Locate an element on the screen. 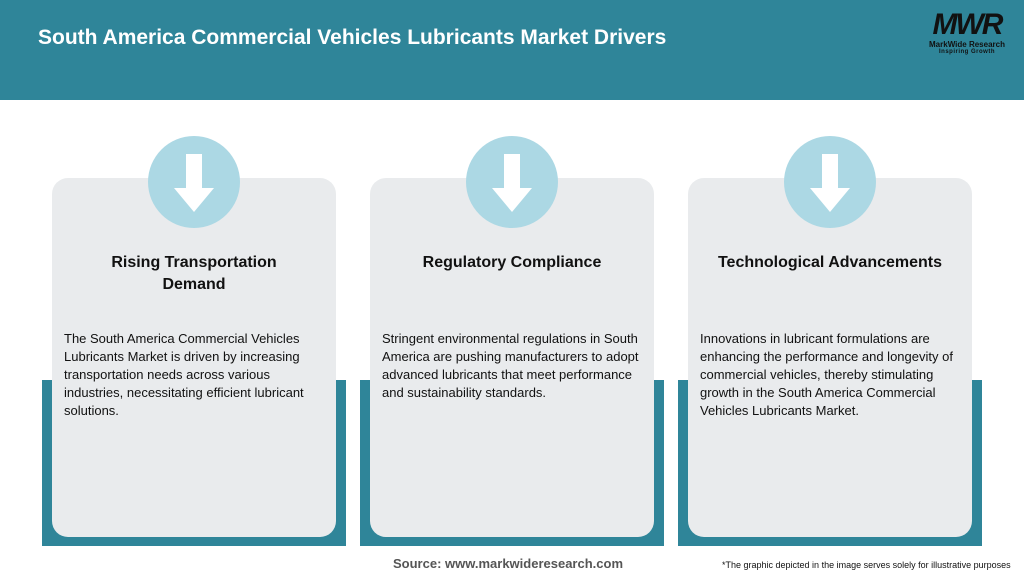  card-title: Regulatory Compliance is located at coordinates (512, 262).